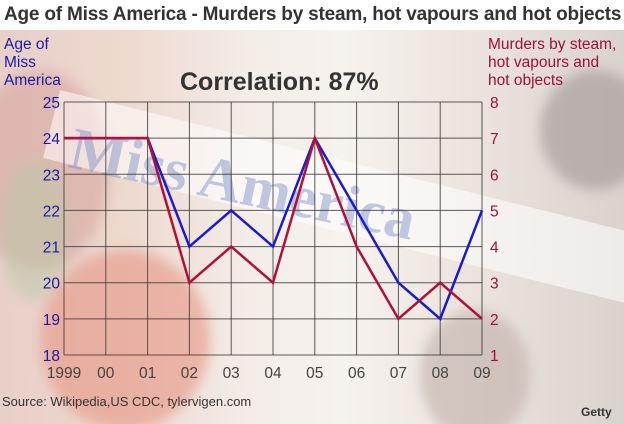 The image size is (624, 424). I want to click on left-tick-label: 22, so click(51, 211).